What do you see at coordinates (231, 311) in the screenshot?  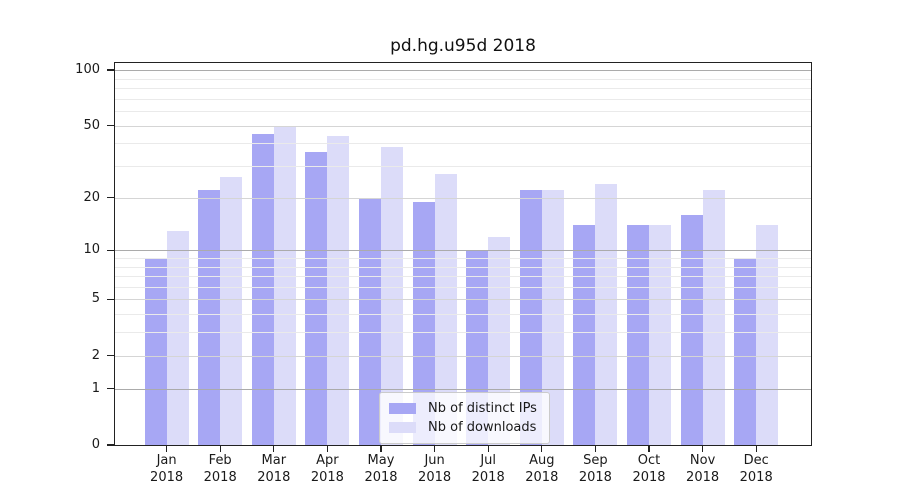 I see `bar-downloads-feb` at bounding box center [231, 311].